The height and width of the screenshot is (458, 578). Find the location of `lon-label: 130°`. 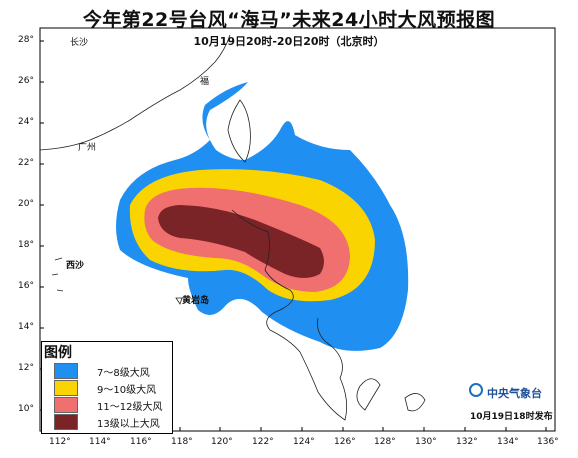

lon-label: 130° is located at coordinates (426, 442).